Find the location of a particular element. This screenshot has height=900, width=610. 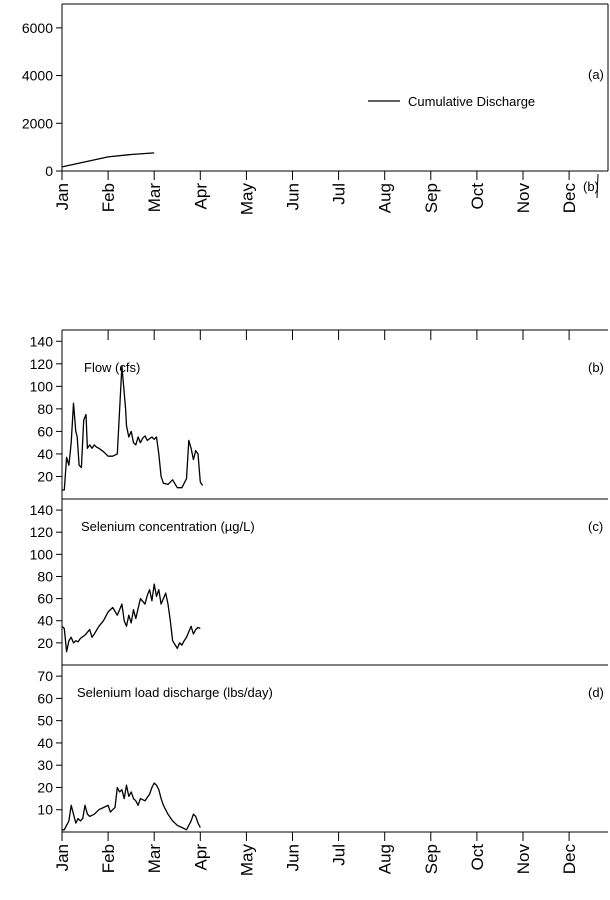

month-label-a: Dec is located at coordinates (569, 198).